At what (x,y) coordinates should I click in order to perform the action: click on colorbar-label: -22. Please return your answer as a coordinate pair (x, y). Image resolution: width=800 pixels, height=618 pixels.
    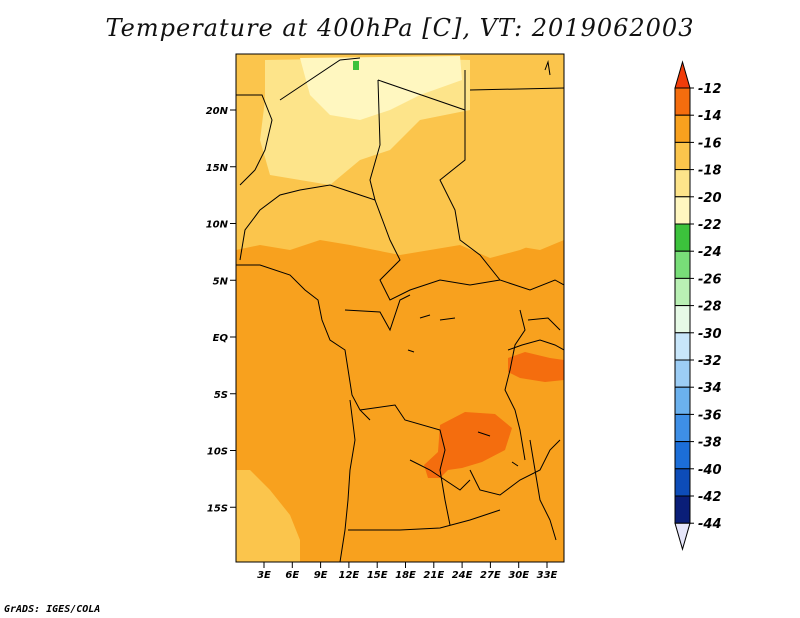
    Looking at the image, I should click on (710, 225).